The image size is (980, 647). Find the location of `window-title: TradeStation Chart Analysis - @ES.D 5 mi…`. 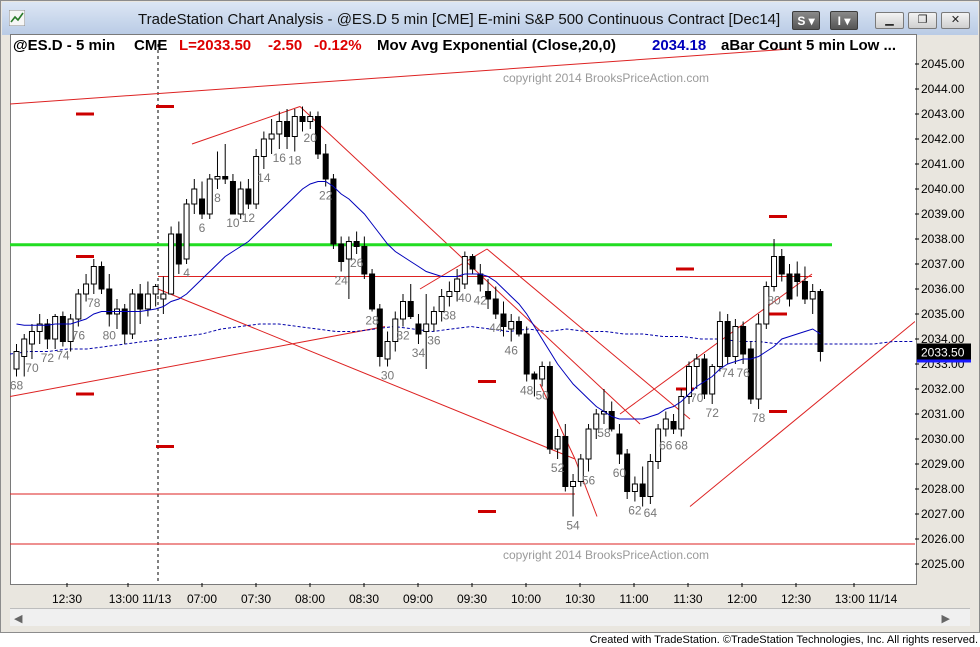

window-title: TradeStation Chart Analysis - @ES.D 5 mi… is located at coordinates (459, 19).